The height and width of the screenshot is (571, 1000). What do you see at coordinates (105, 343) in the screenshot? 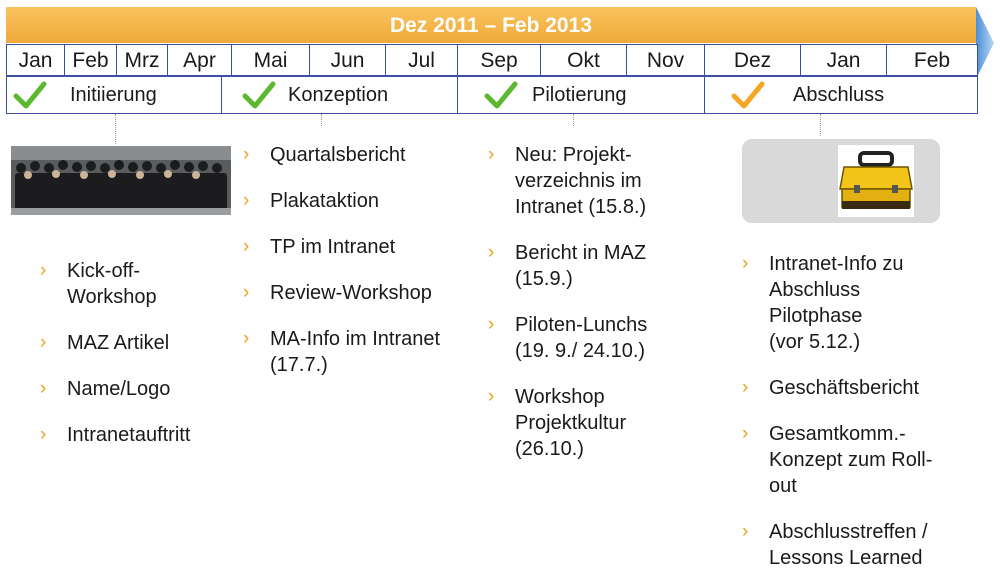
I see `list-item: › MAZ Artikel` at bounding box center [105, 343].